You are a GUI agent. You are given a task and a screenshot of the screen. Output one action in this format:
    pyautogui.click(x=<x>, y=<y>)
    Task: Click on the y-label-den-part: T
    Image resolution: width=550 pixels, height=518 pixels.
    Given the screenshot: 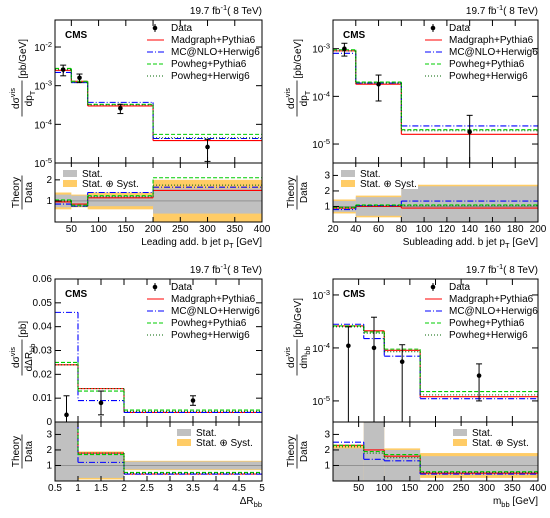 What is the action you would take?
    pyautogui.click(x=32, y=92)
    